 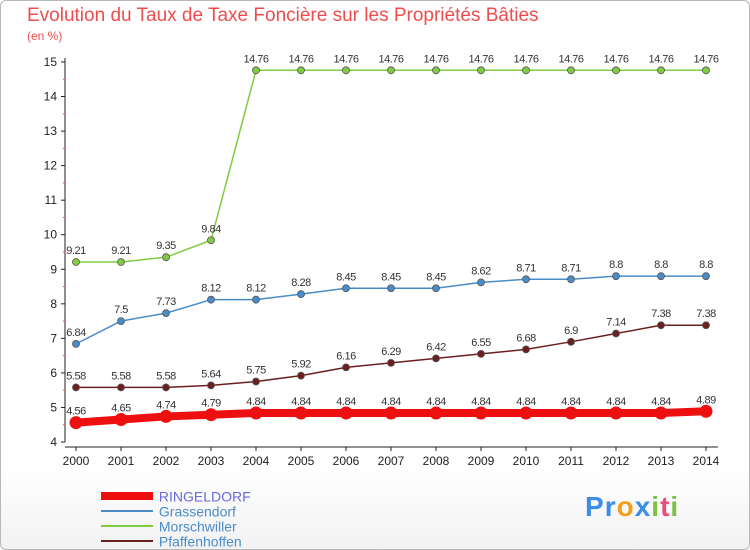 What do you see at coordinates (51, 166) in the screenshot?
I see `y-tick-label: 12` at bounding box center [51, 166].